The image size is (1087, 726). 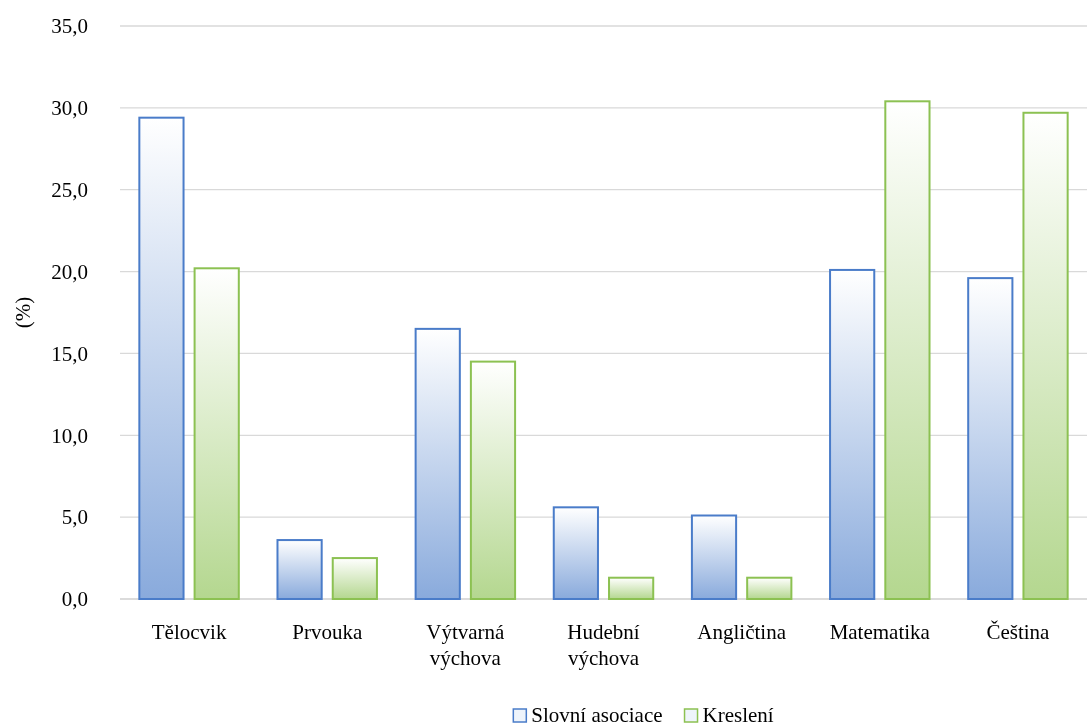 What do you see at coordinates (1018, 632) in the screenshot?
I see `x-tick-label: Čeština` at bounding box center [1018, 632].